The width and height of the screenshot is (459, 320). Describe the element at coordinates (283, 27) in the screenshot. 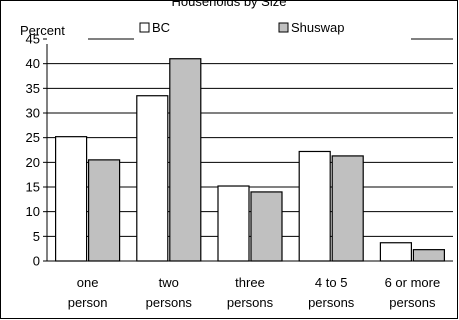

I see `legend-swatch-shuswap` at that location.